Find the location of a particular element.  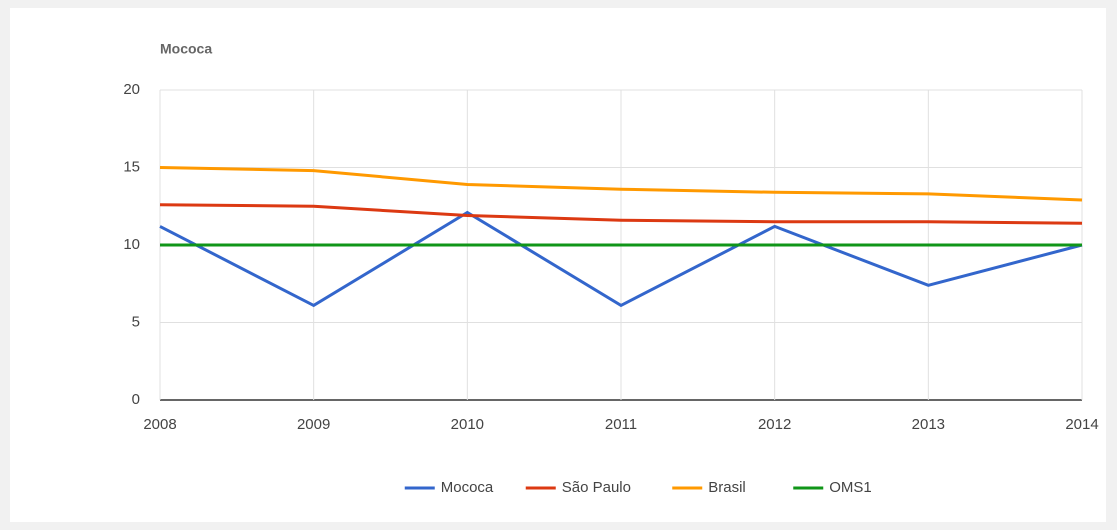

x-tick-label: 2011 is located at coordinates (621, 424).